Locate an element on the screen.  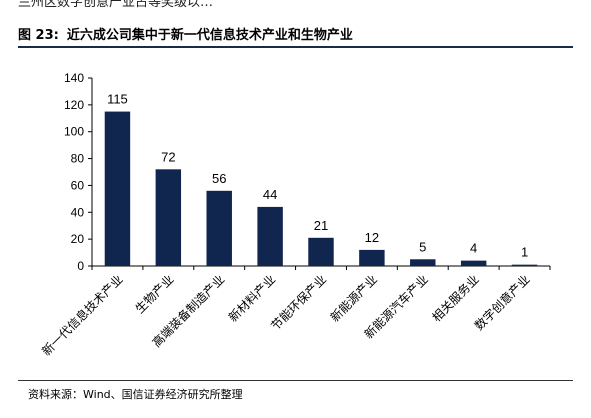
data-label: 115 is located at coordinates (117, 99).